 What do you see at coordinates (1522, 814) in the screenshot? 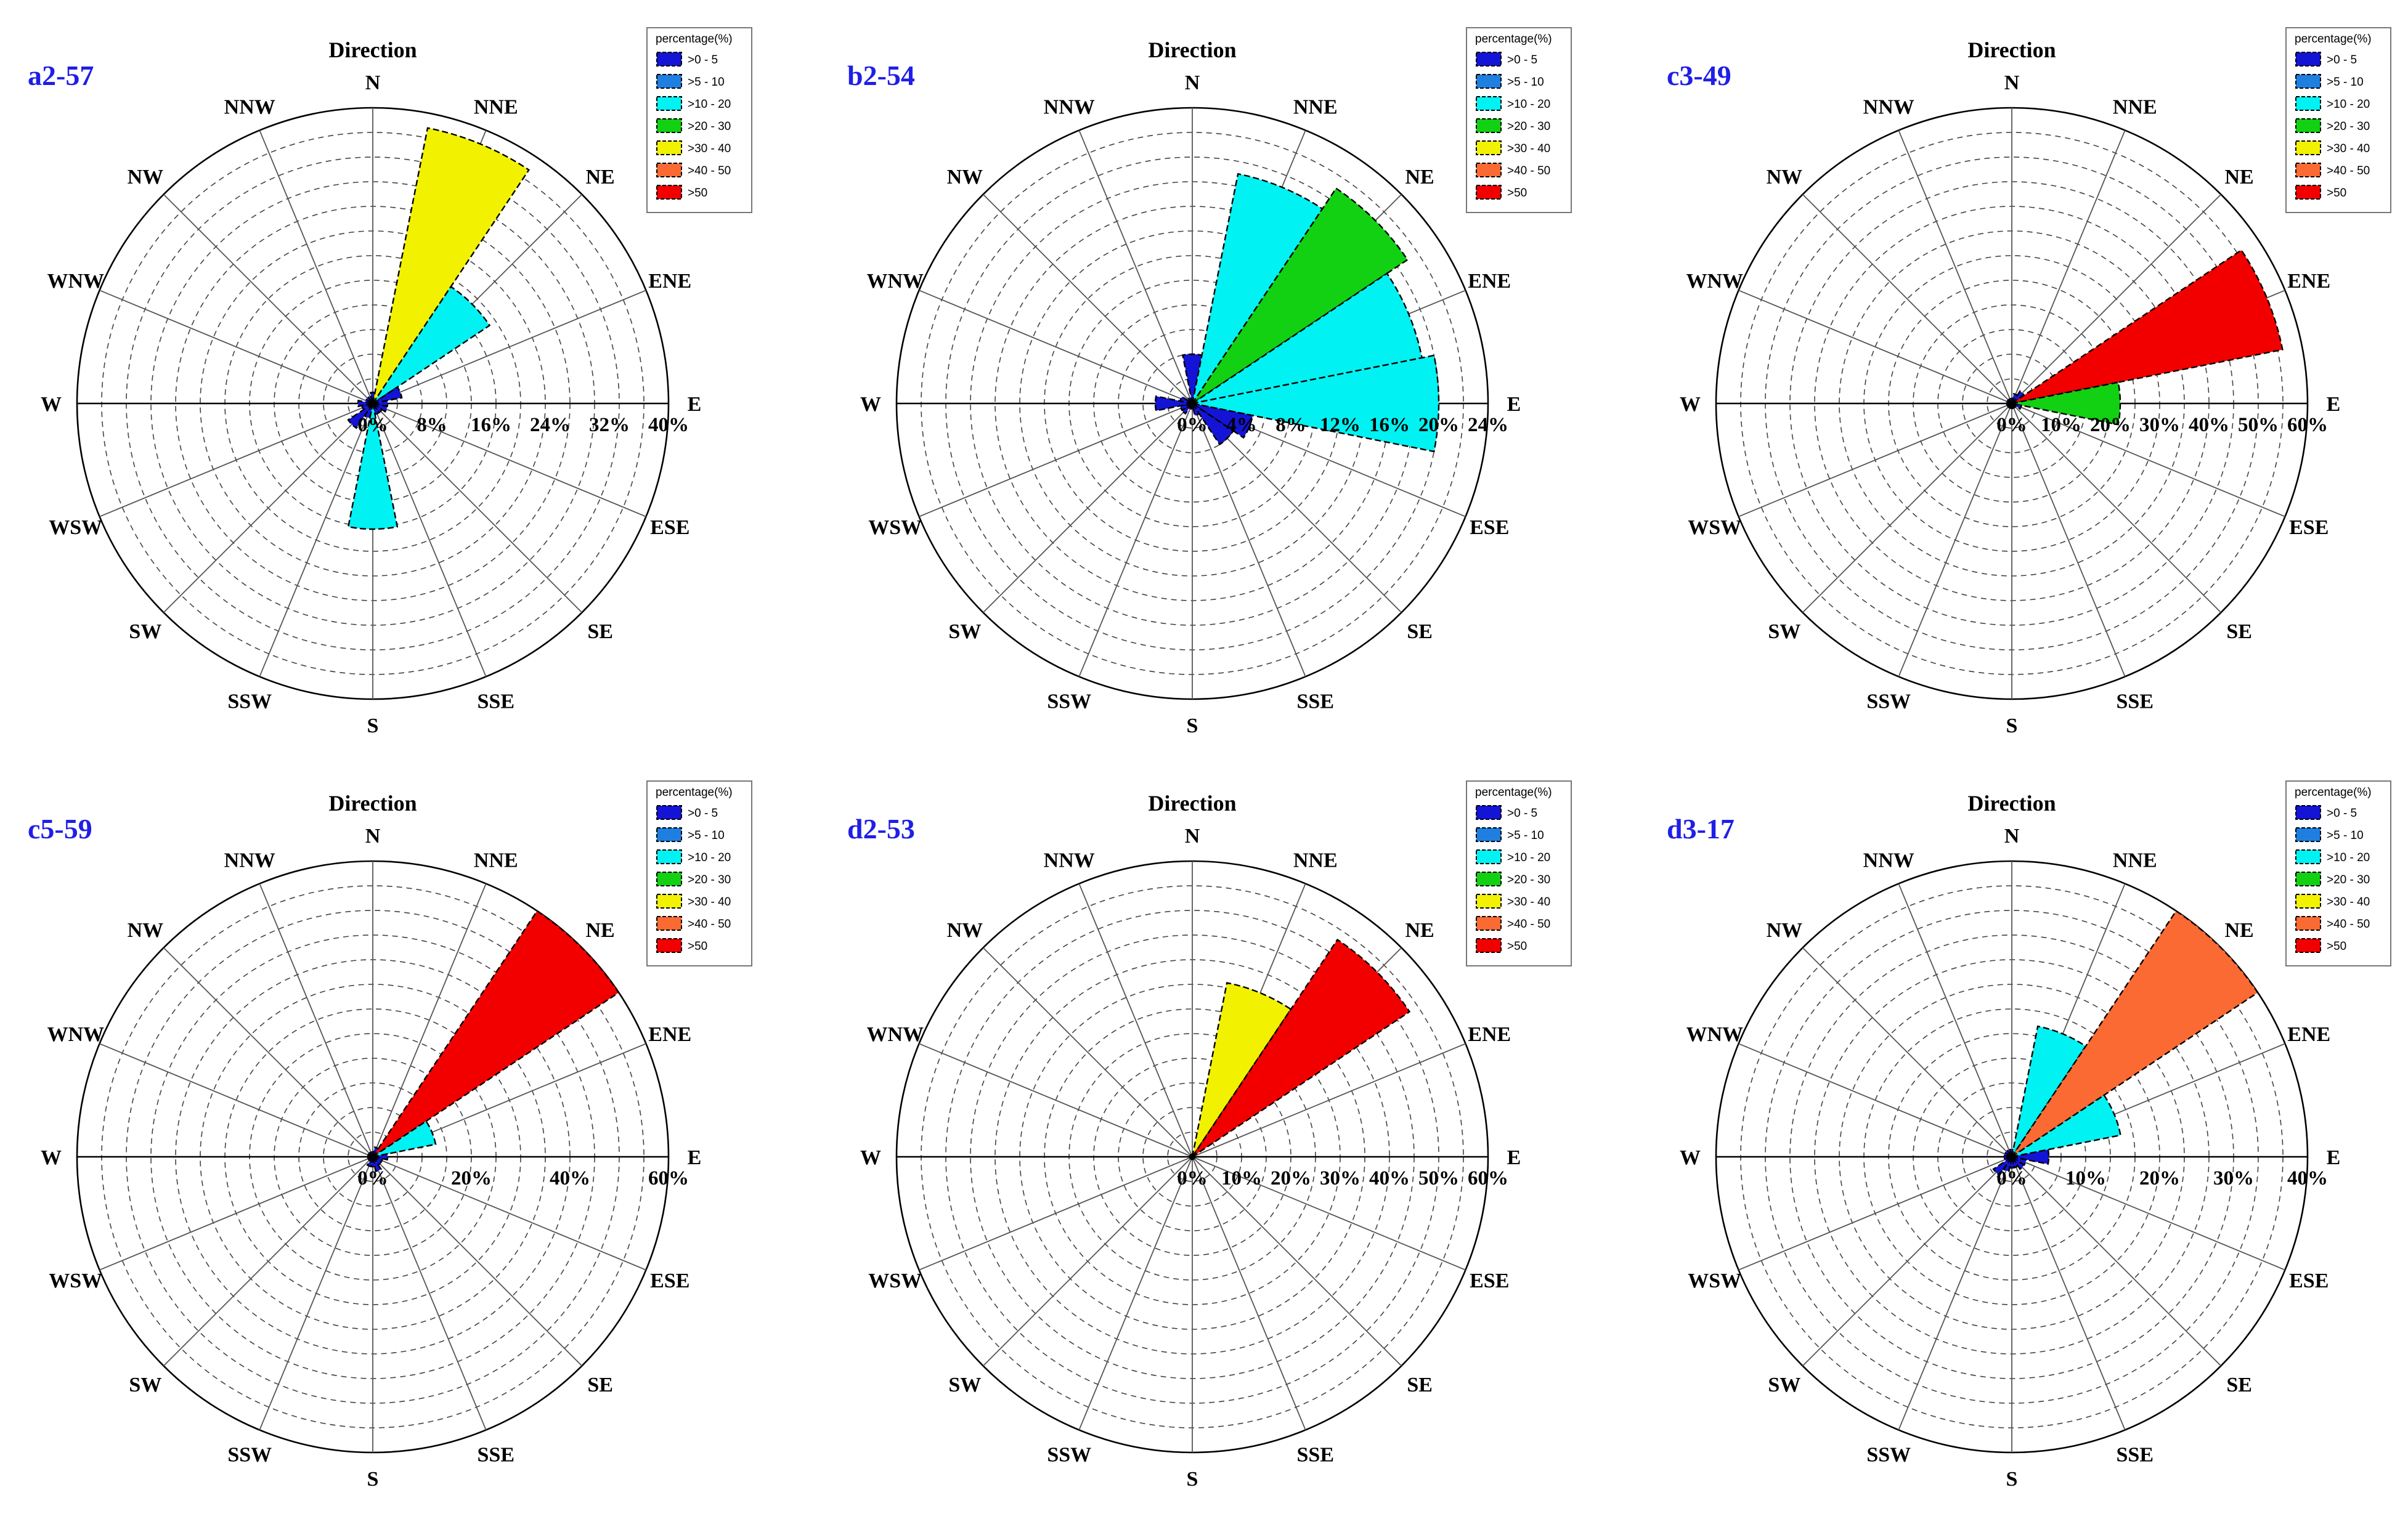
I see `legend-label: >0 - 5` at bounding box center [1522, 814].